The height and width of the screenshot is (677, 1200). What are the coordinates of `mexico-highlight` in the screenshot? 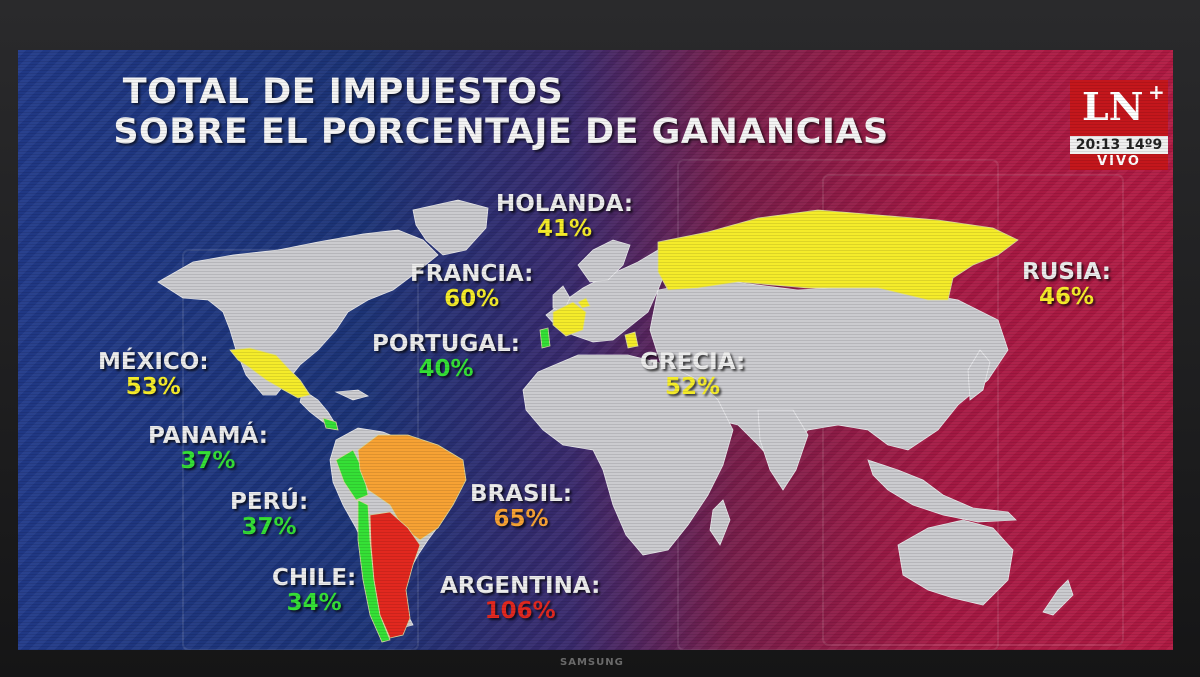 It's located at (270, 373).